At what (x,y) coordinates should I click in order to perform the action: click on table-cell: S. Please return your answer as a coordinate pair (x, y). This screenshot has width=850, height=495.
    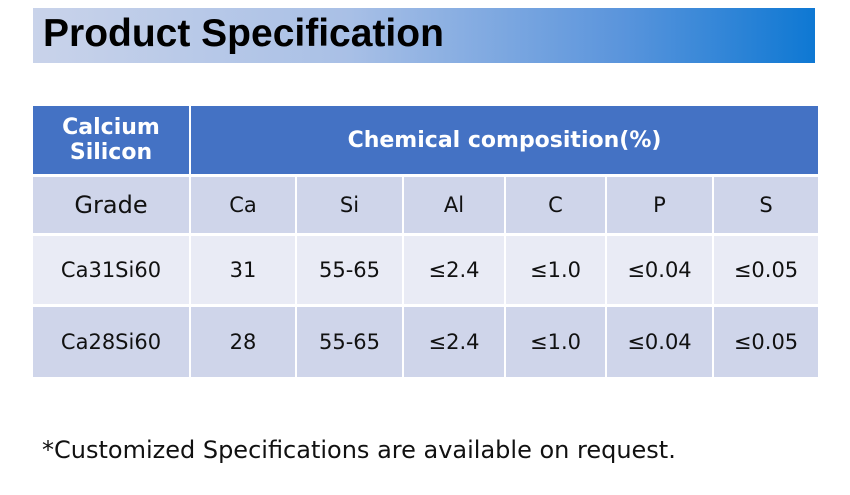
    Looking at the image, I should click on (766, 205).